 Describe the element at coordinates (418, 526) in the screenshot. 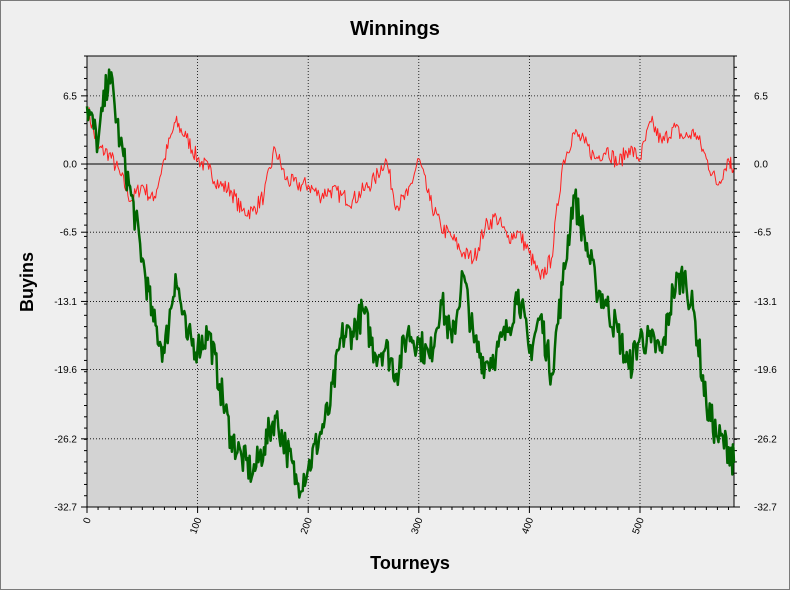

I see `x-tick-label: 300` at that location.